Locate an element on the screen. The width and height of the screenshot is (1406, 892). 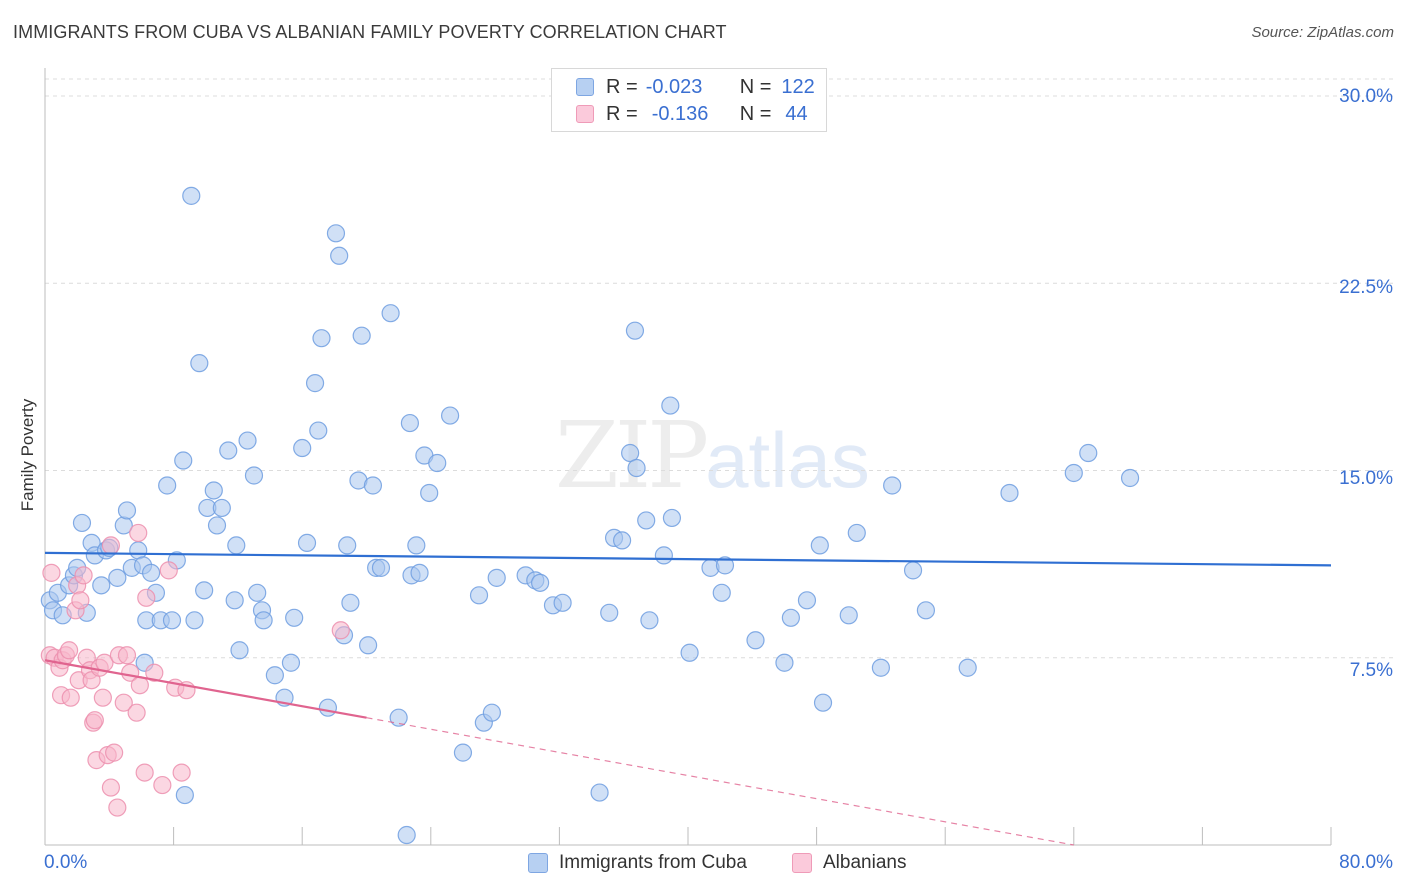
legend-r-value: -0.023 is located at coordinates (674, 86).